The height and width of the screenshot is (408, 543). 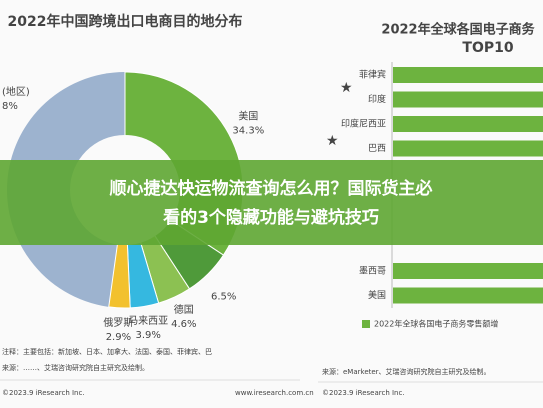 What do you see at coordinates (107, 351) in the screenshot?
I see `note: 注释：主要包括：新加坡、日本、加拿大、法国、泰国、菲律宾、巴` at bounding box center [107, 351].